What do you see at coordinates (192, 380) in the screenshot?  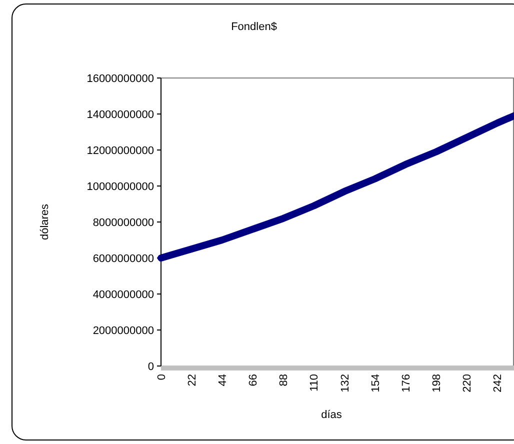 I see `x-tick-label: 22` at bounding box center [192, 380].